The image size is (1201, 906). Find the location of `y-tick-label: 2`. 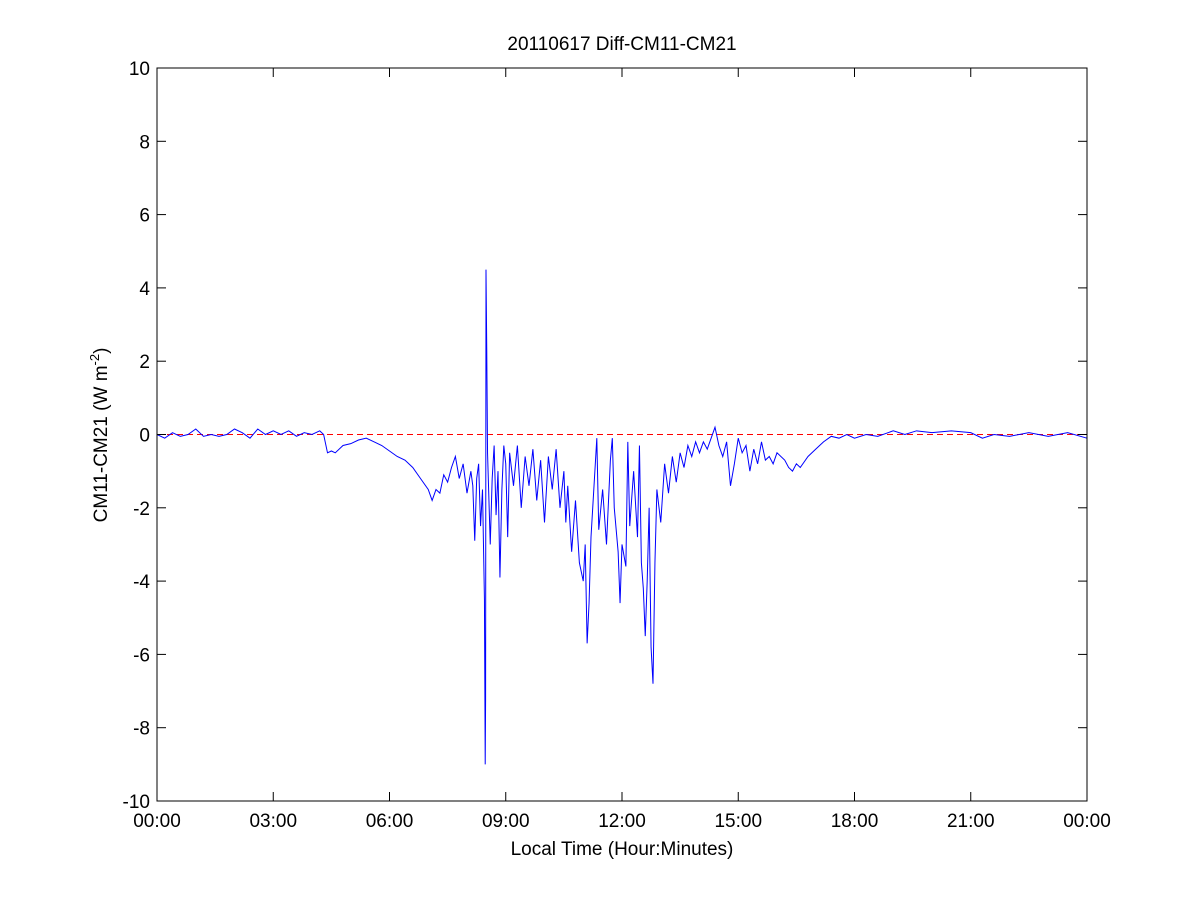

y-tick-label: 2 is located at coordinates (144, 362).